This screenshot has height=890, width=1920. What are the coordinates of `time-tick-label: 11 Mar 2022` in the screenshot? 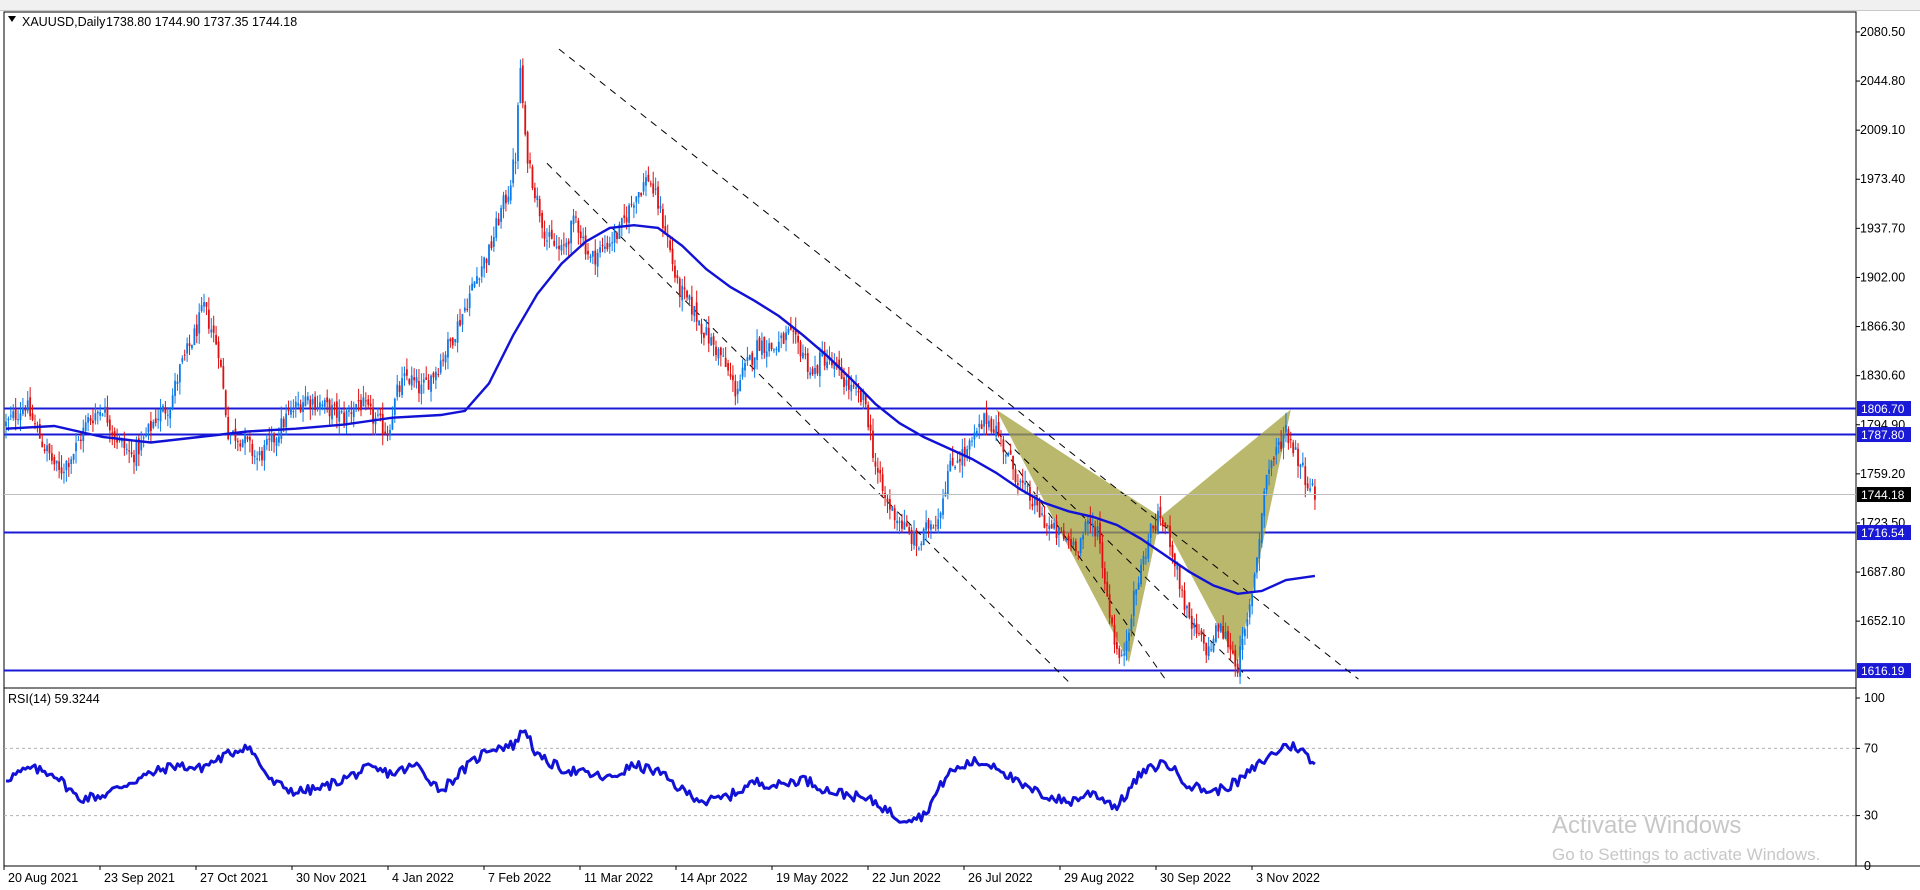 It's located at (618, 878).